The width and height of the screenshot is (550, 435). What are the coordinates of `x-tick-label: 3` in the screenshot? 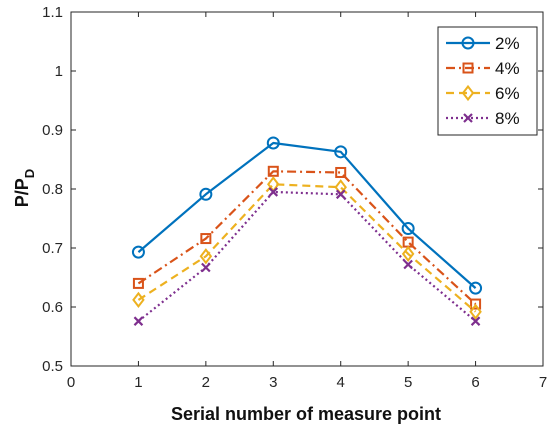 It's located at (273, 382).